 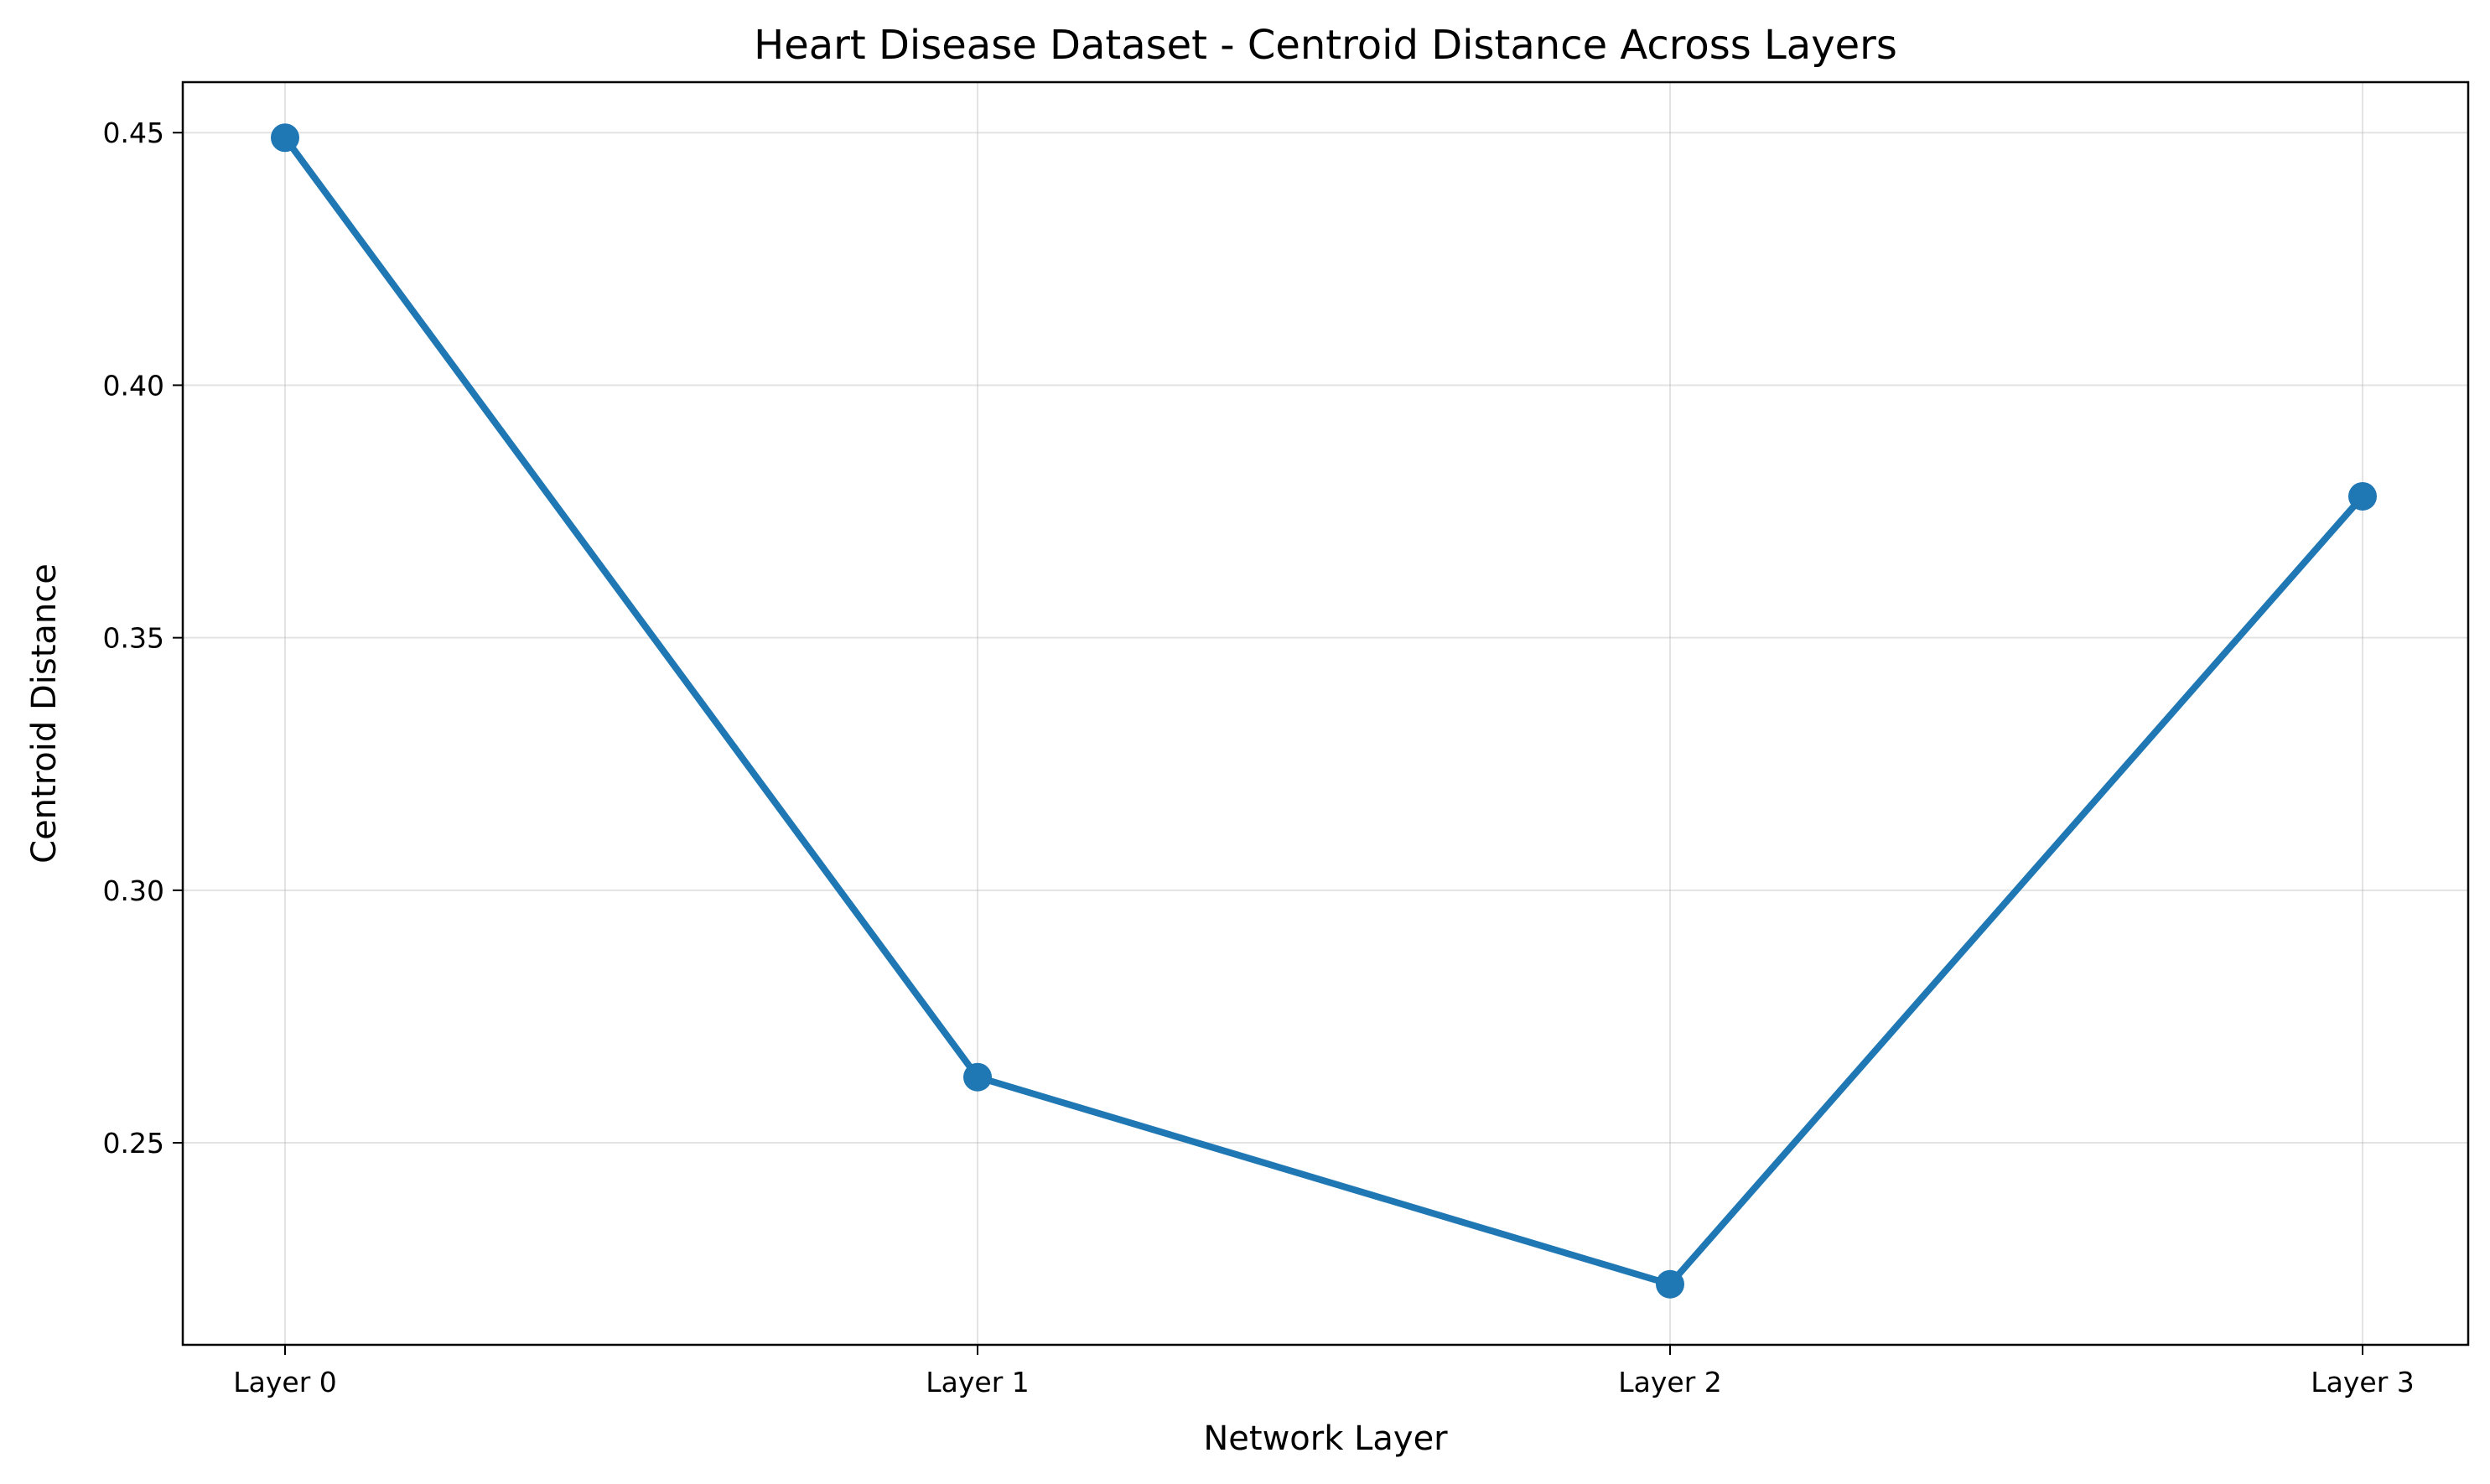 What do you see at coordinates (44, 713) in the screenshot?
I see `y-axis-title: Centroid Distance` at bounding box center [44, 713].